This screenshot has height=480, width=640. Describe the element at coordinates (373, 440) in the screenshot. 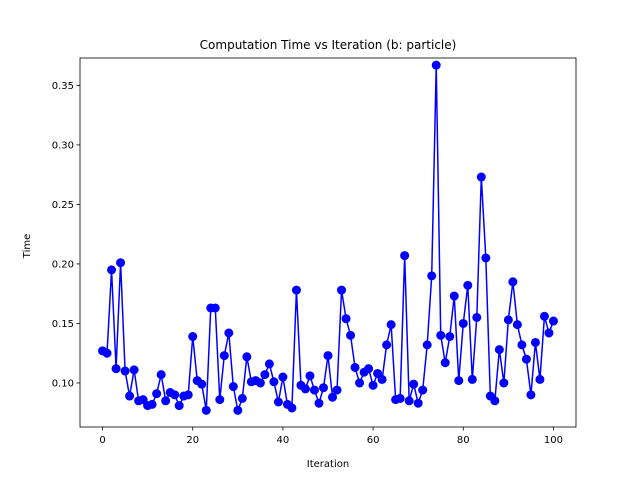

I see `x-tick-label: 60` at that location.